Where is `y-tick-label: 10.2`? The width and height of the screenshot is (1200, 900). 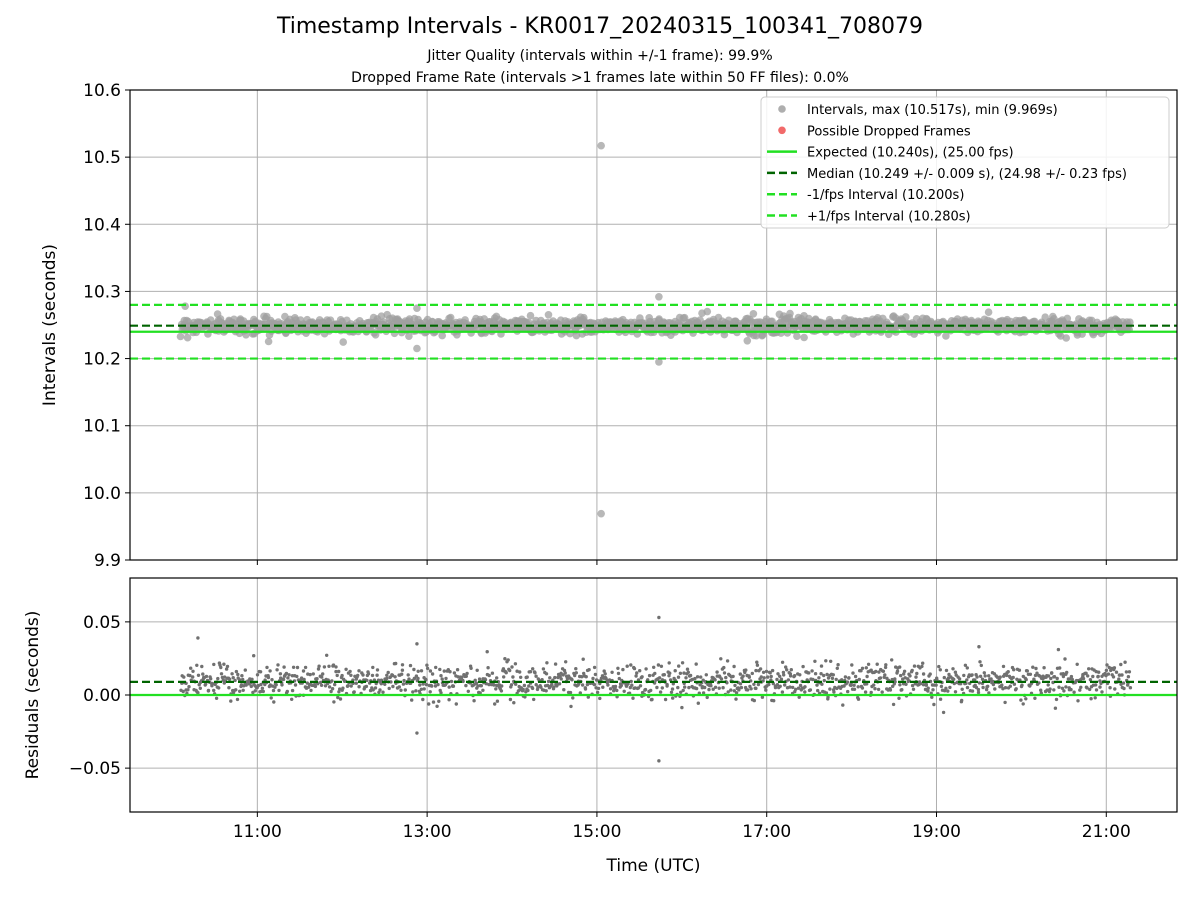
y-tick-label: 10.2 is located at coordinates (102, 360).